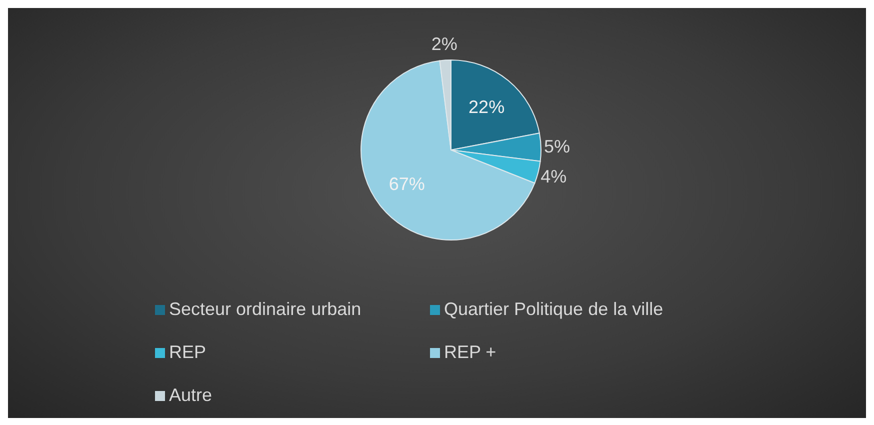  What do you see at coordinates (486, 107) in the screenshot?
I see `data-label: 22%` at bounding box center [486, 107].